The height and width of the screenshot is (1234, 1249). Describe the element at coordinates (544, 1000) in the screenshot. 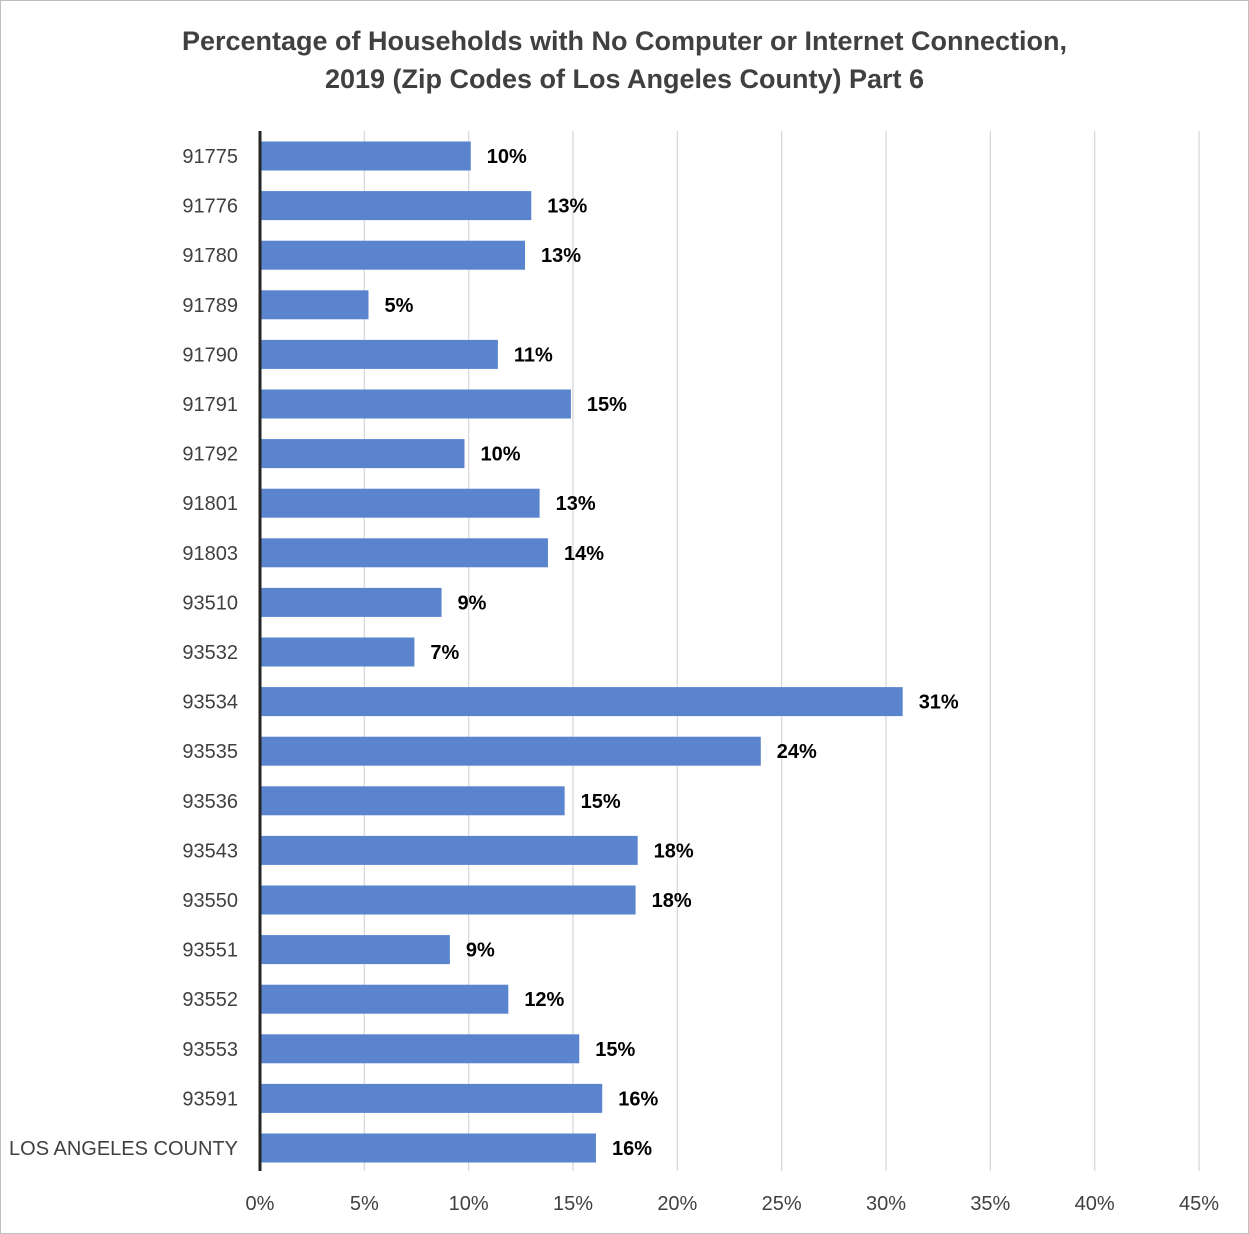

I see `data-label: 12%` at that location.